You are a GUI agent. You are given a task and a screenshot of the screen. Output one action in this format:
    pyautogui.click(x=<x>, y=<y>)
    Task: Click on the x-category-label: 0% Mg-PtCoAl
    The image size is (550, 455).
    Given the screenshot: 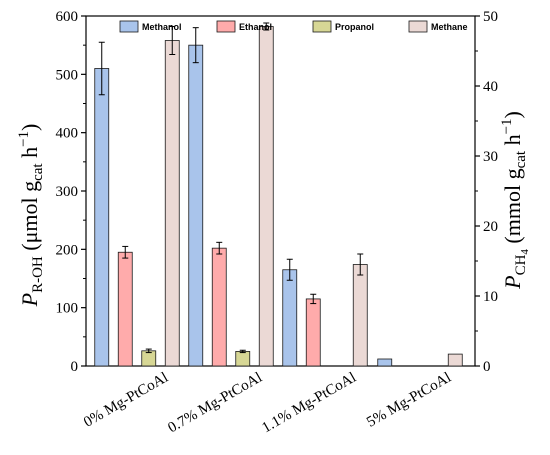 What is the action you would take?
    pyautogui.click(x=126, y=400)
    